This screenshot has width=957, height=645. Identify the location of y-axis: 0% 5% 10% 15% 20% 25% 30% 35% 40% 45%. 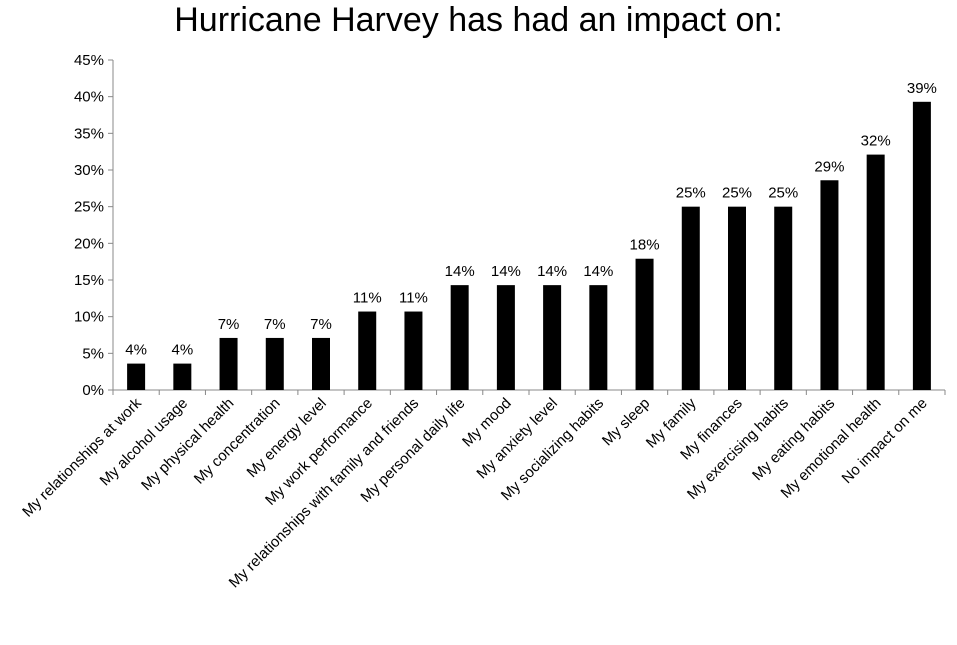
(94, 225).